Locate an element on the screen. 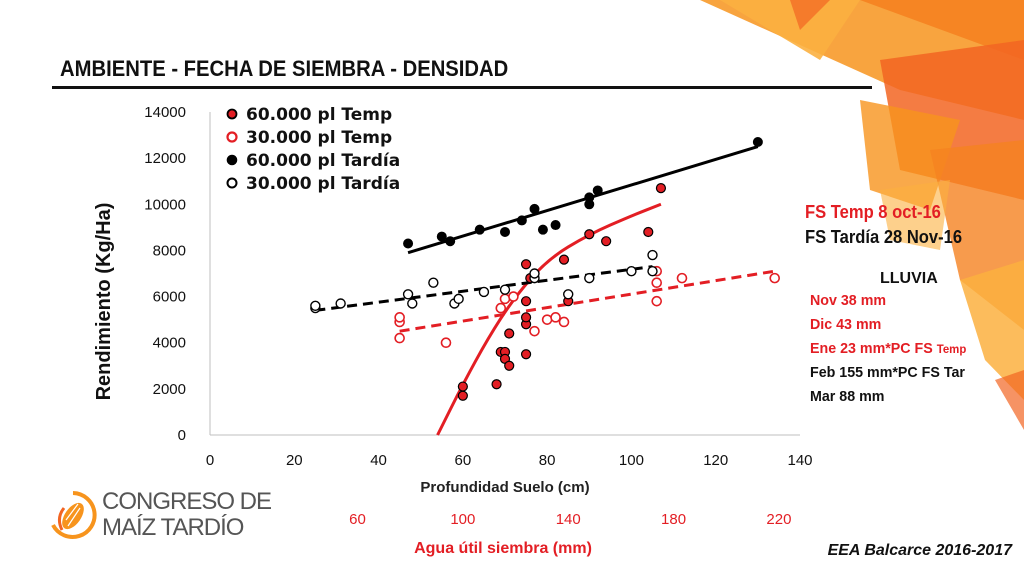 This screenshot has width=1024, height=576. rainfall-row-text: Ene 23 mm*PC FS is located at coordinates (873, 348).